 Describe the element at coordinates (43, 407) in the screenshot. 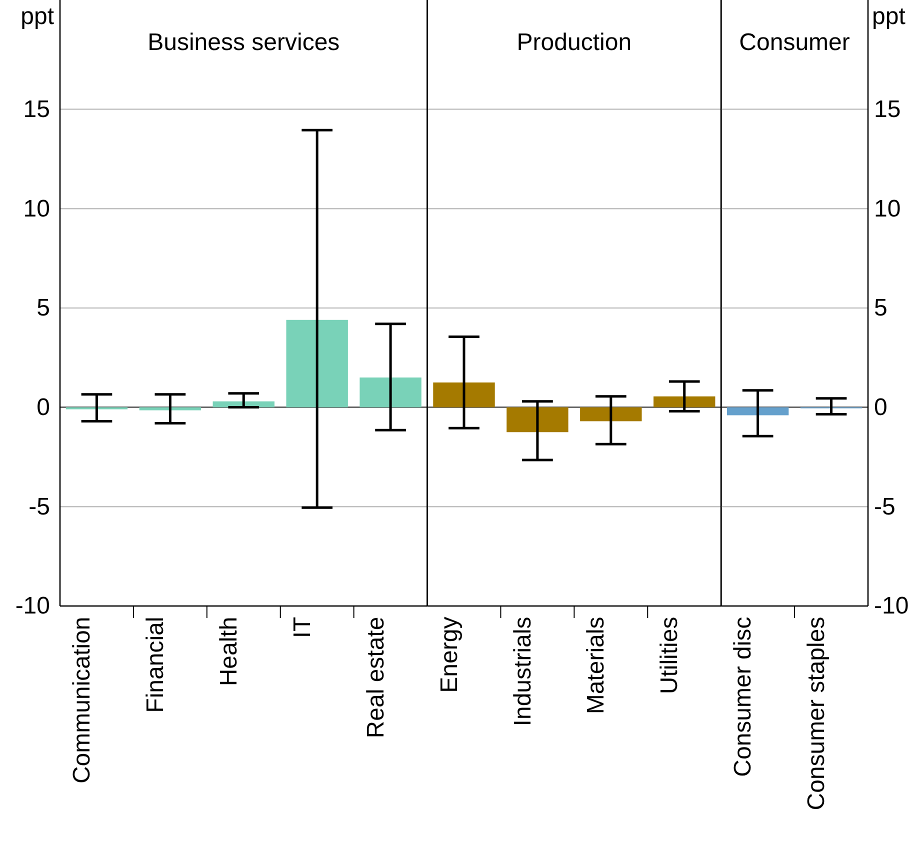

I see `y-tick-label: 0` at that location.